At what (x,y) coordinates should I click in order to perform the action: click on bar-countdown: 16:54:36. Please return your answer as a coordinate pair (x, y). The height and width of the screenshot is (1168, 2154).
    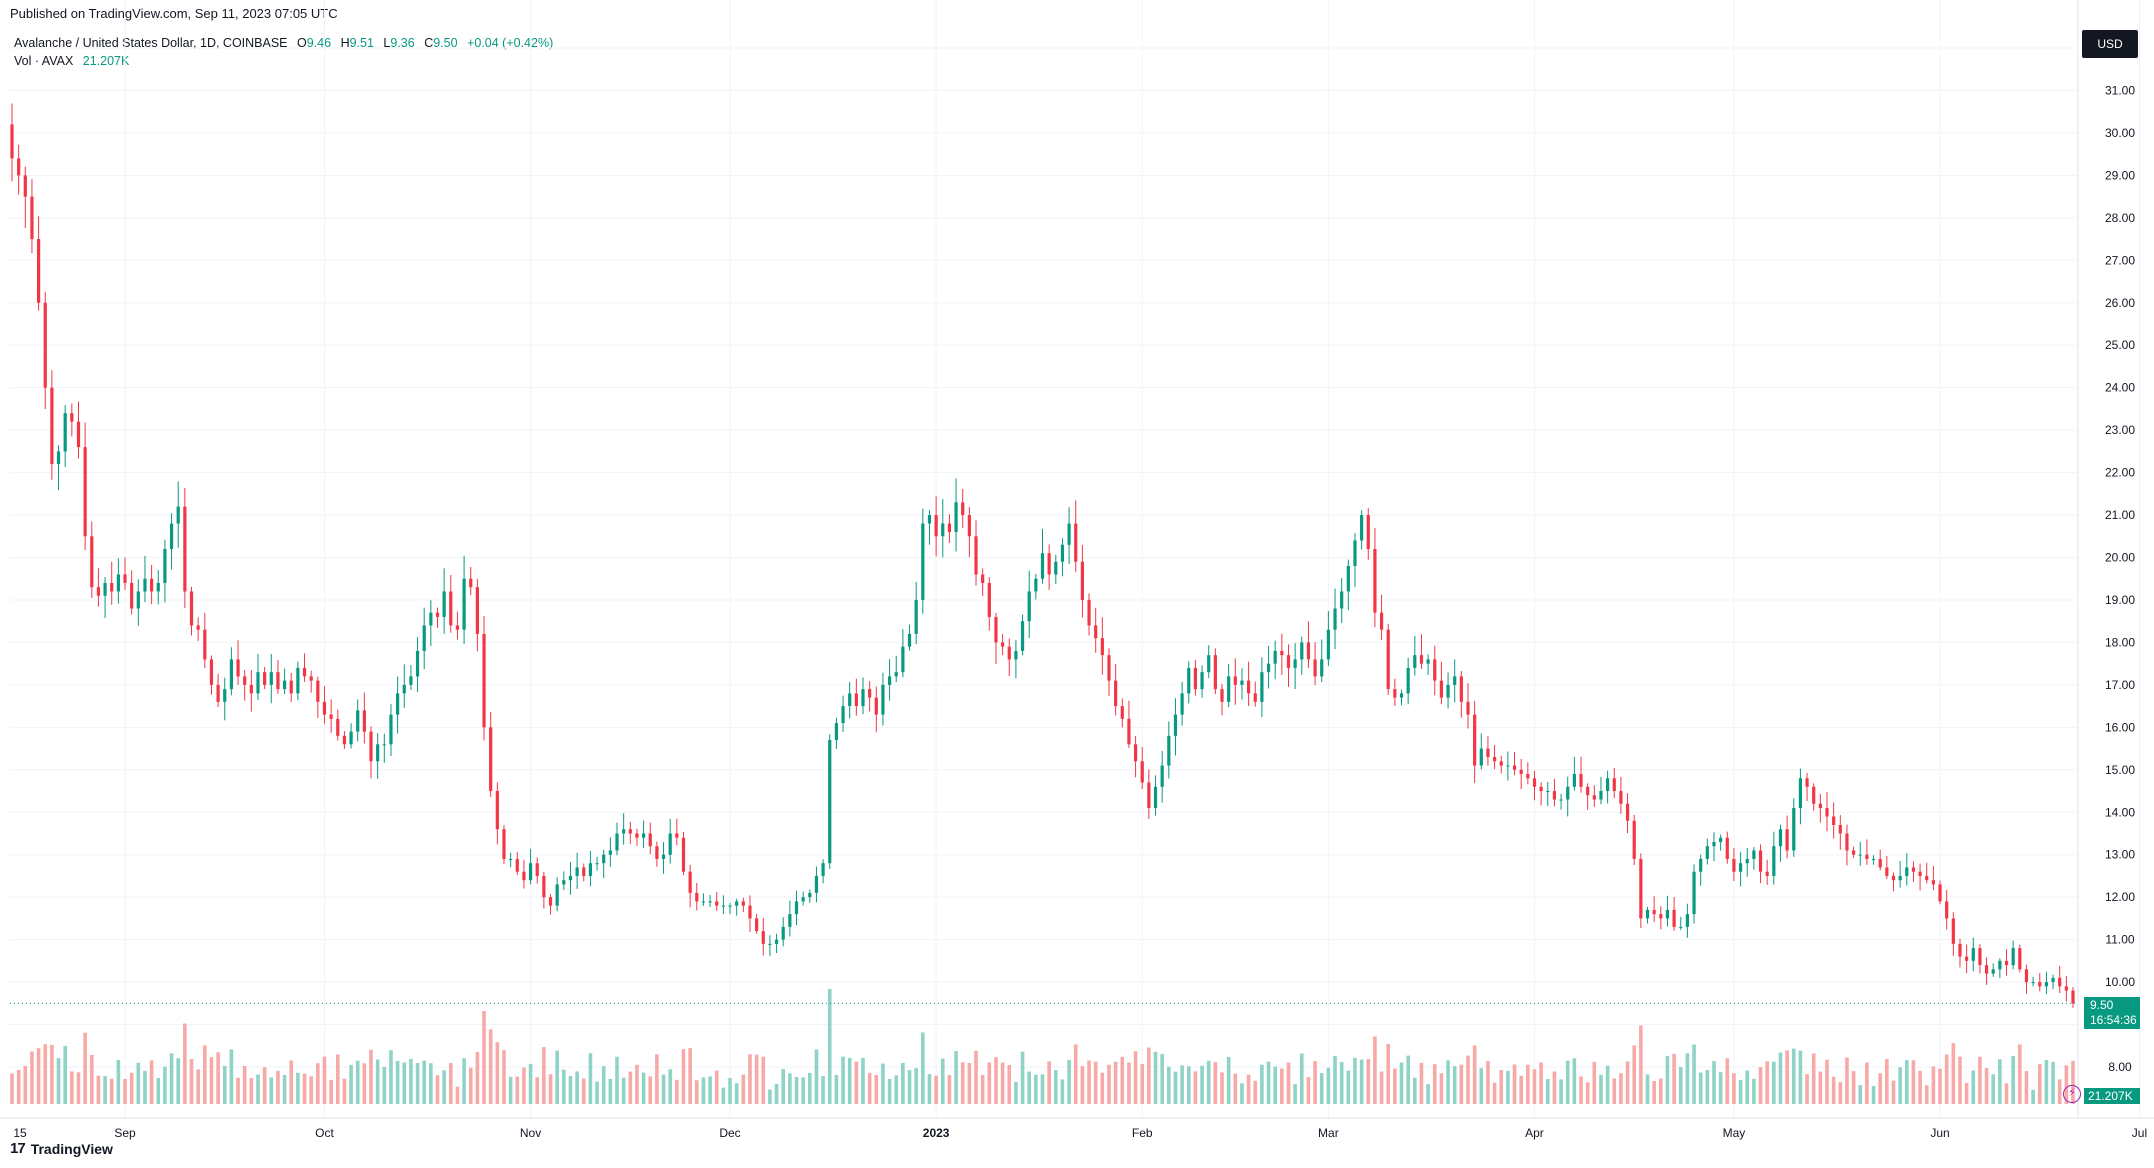
    Looking at the image, I should click on (2113, 1020).